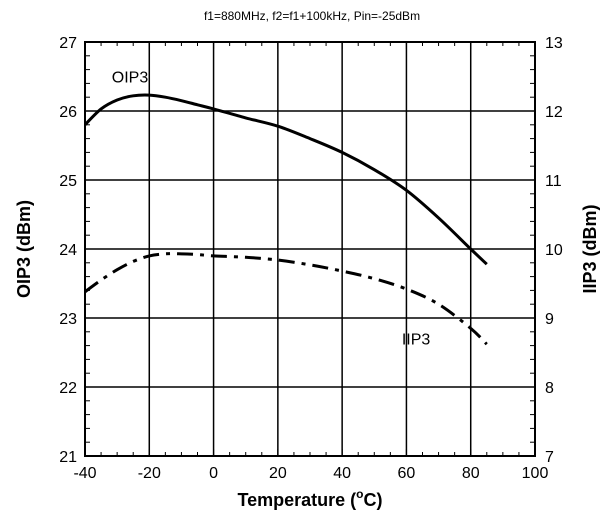 The width and height of the screenshot is (604, 528). What do you see at coordinates (68, 388) in the screenshot?
I see `y-left-tick-label: 22` at bounding box center [68, 388].